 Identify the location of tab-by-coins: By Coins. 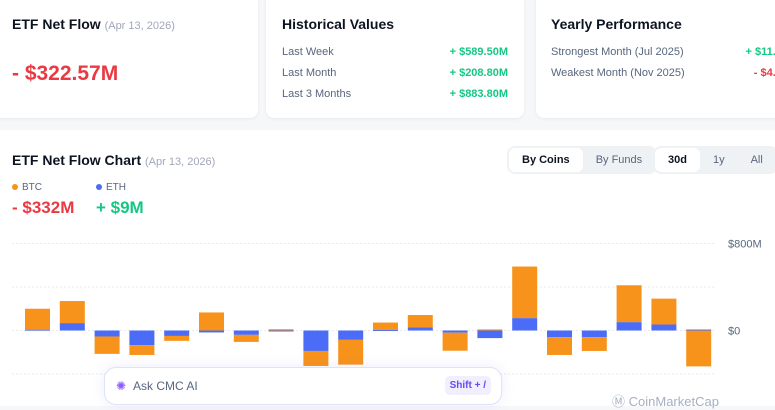
(546, 160).